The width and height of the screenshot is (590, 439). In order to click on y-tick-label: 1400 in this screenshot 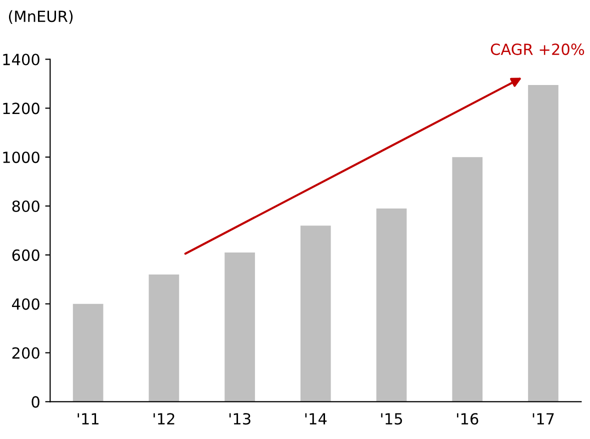, I will do `click(21, 60)`.